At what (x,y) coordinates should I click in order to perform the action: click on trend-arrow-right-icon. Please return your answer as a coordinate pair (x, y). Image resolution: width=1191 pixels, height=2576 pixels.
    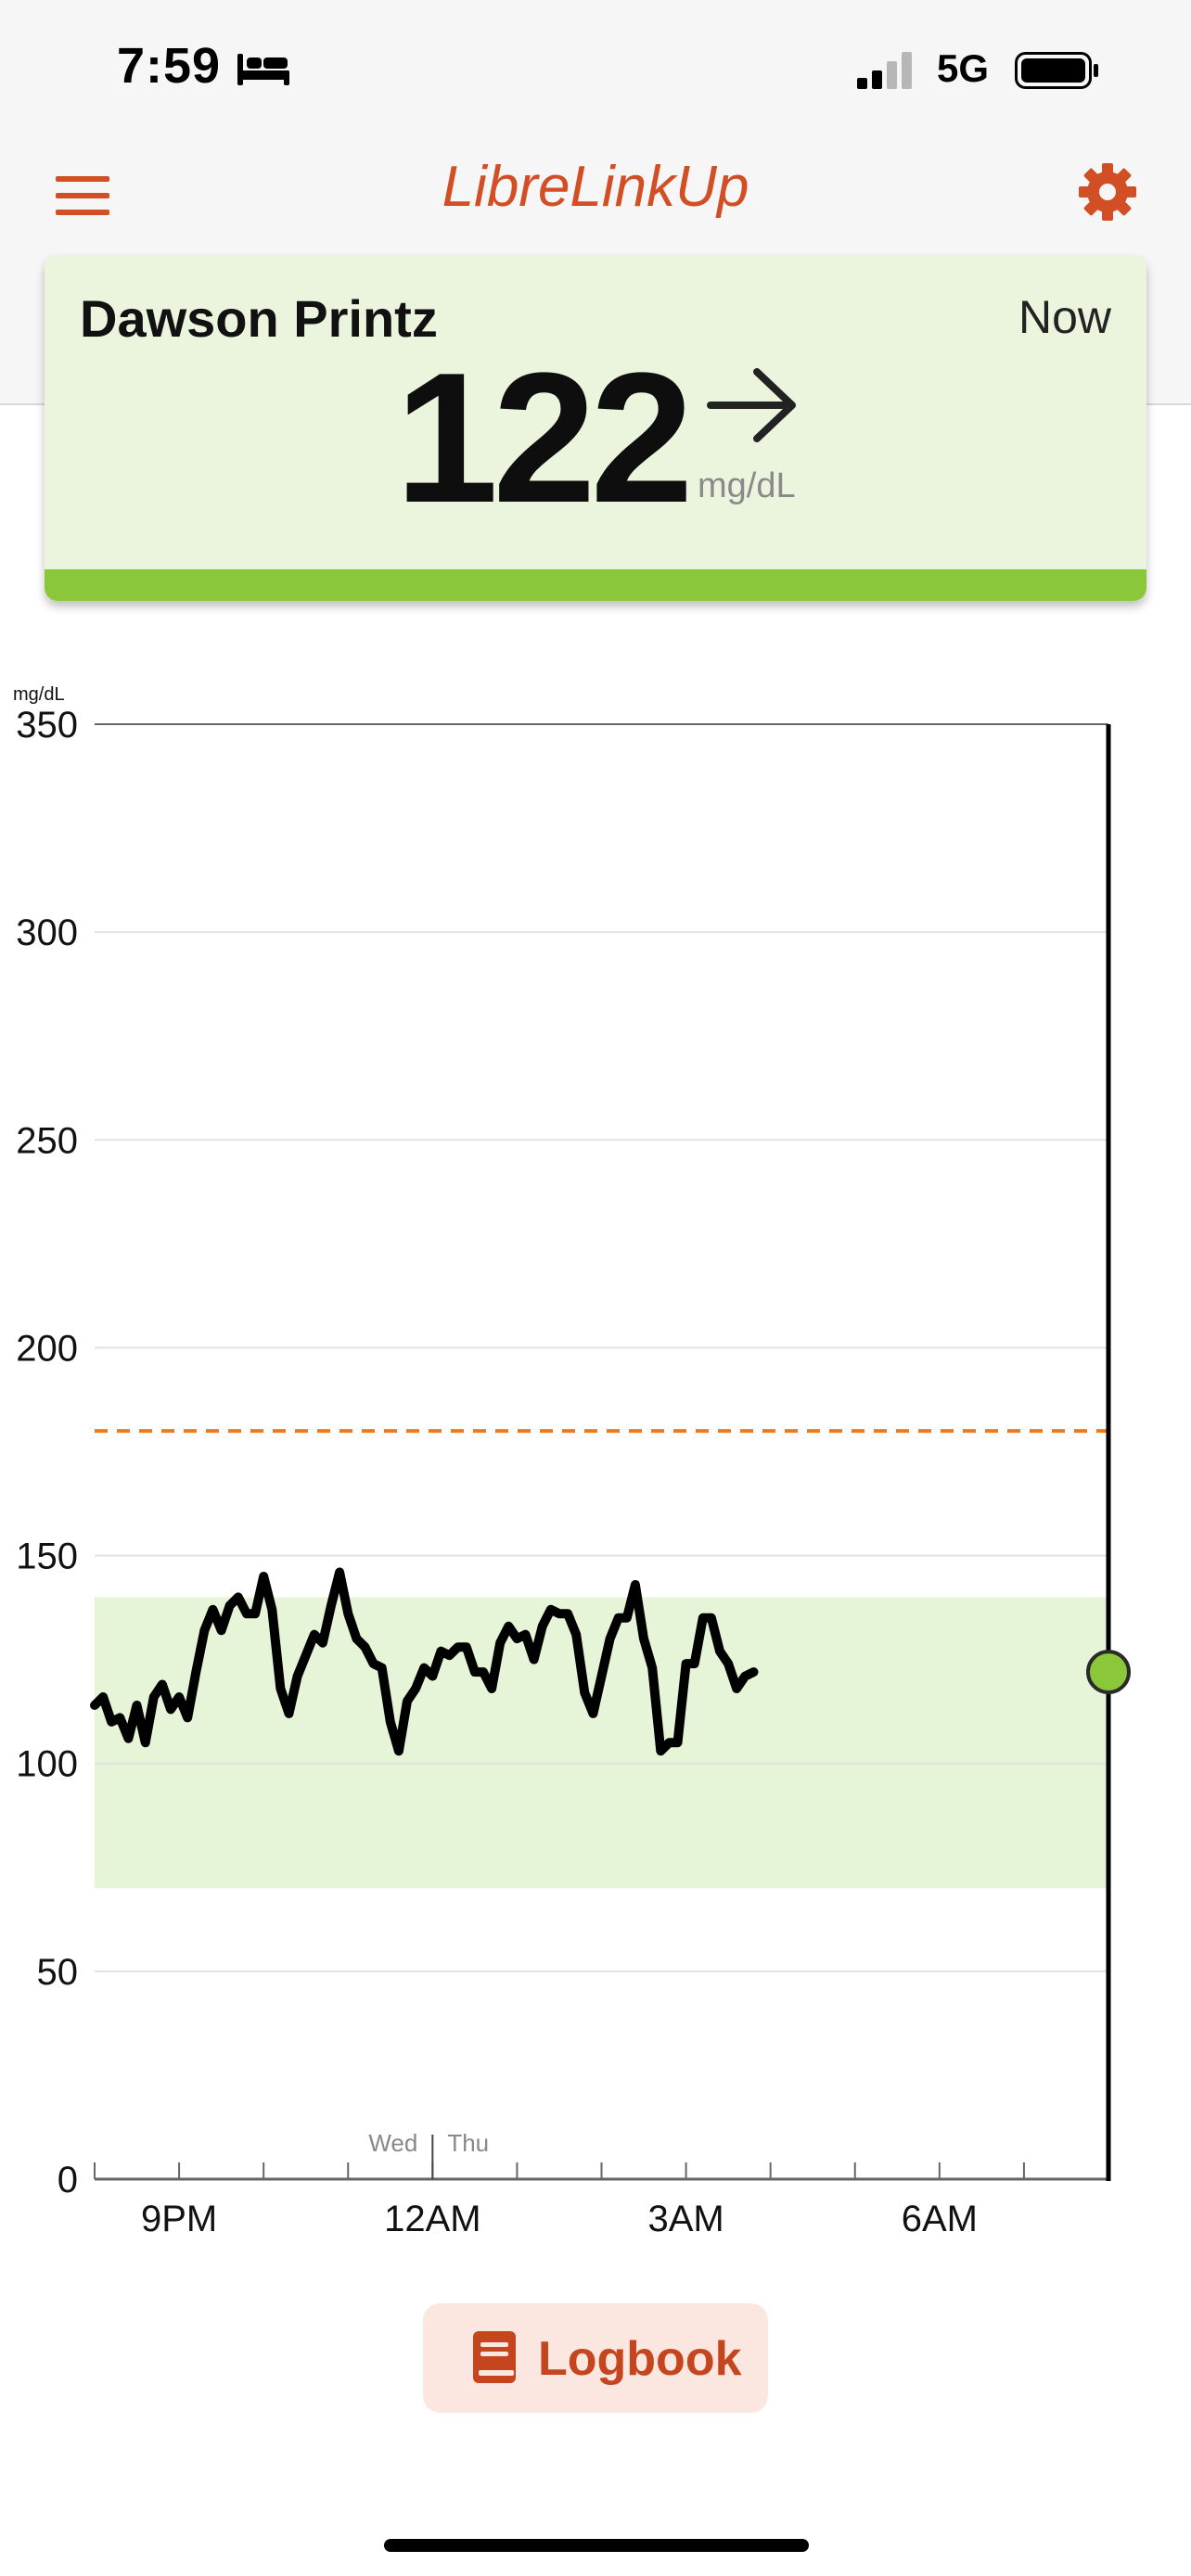
    Looking at the image, I should click on (751, 405).